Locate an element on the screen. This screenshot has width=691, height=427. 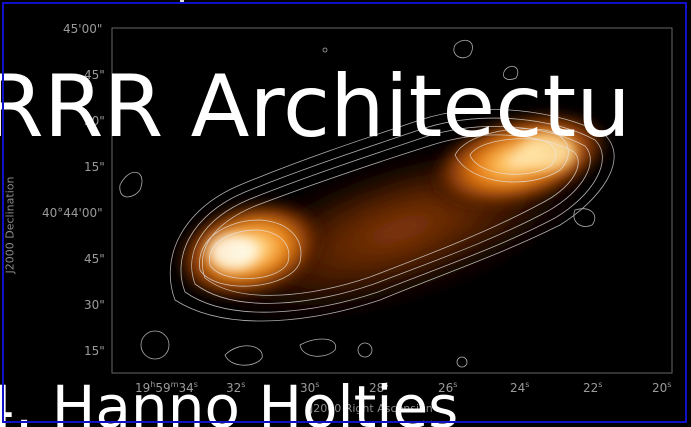
x-tick-label: 24s is located at coordinates (519, 387).